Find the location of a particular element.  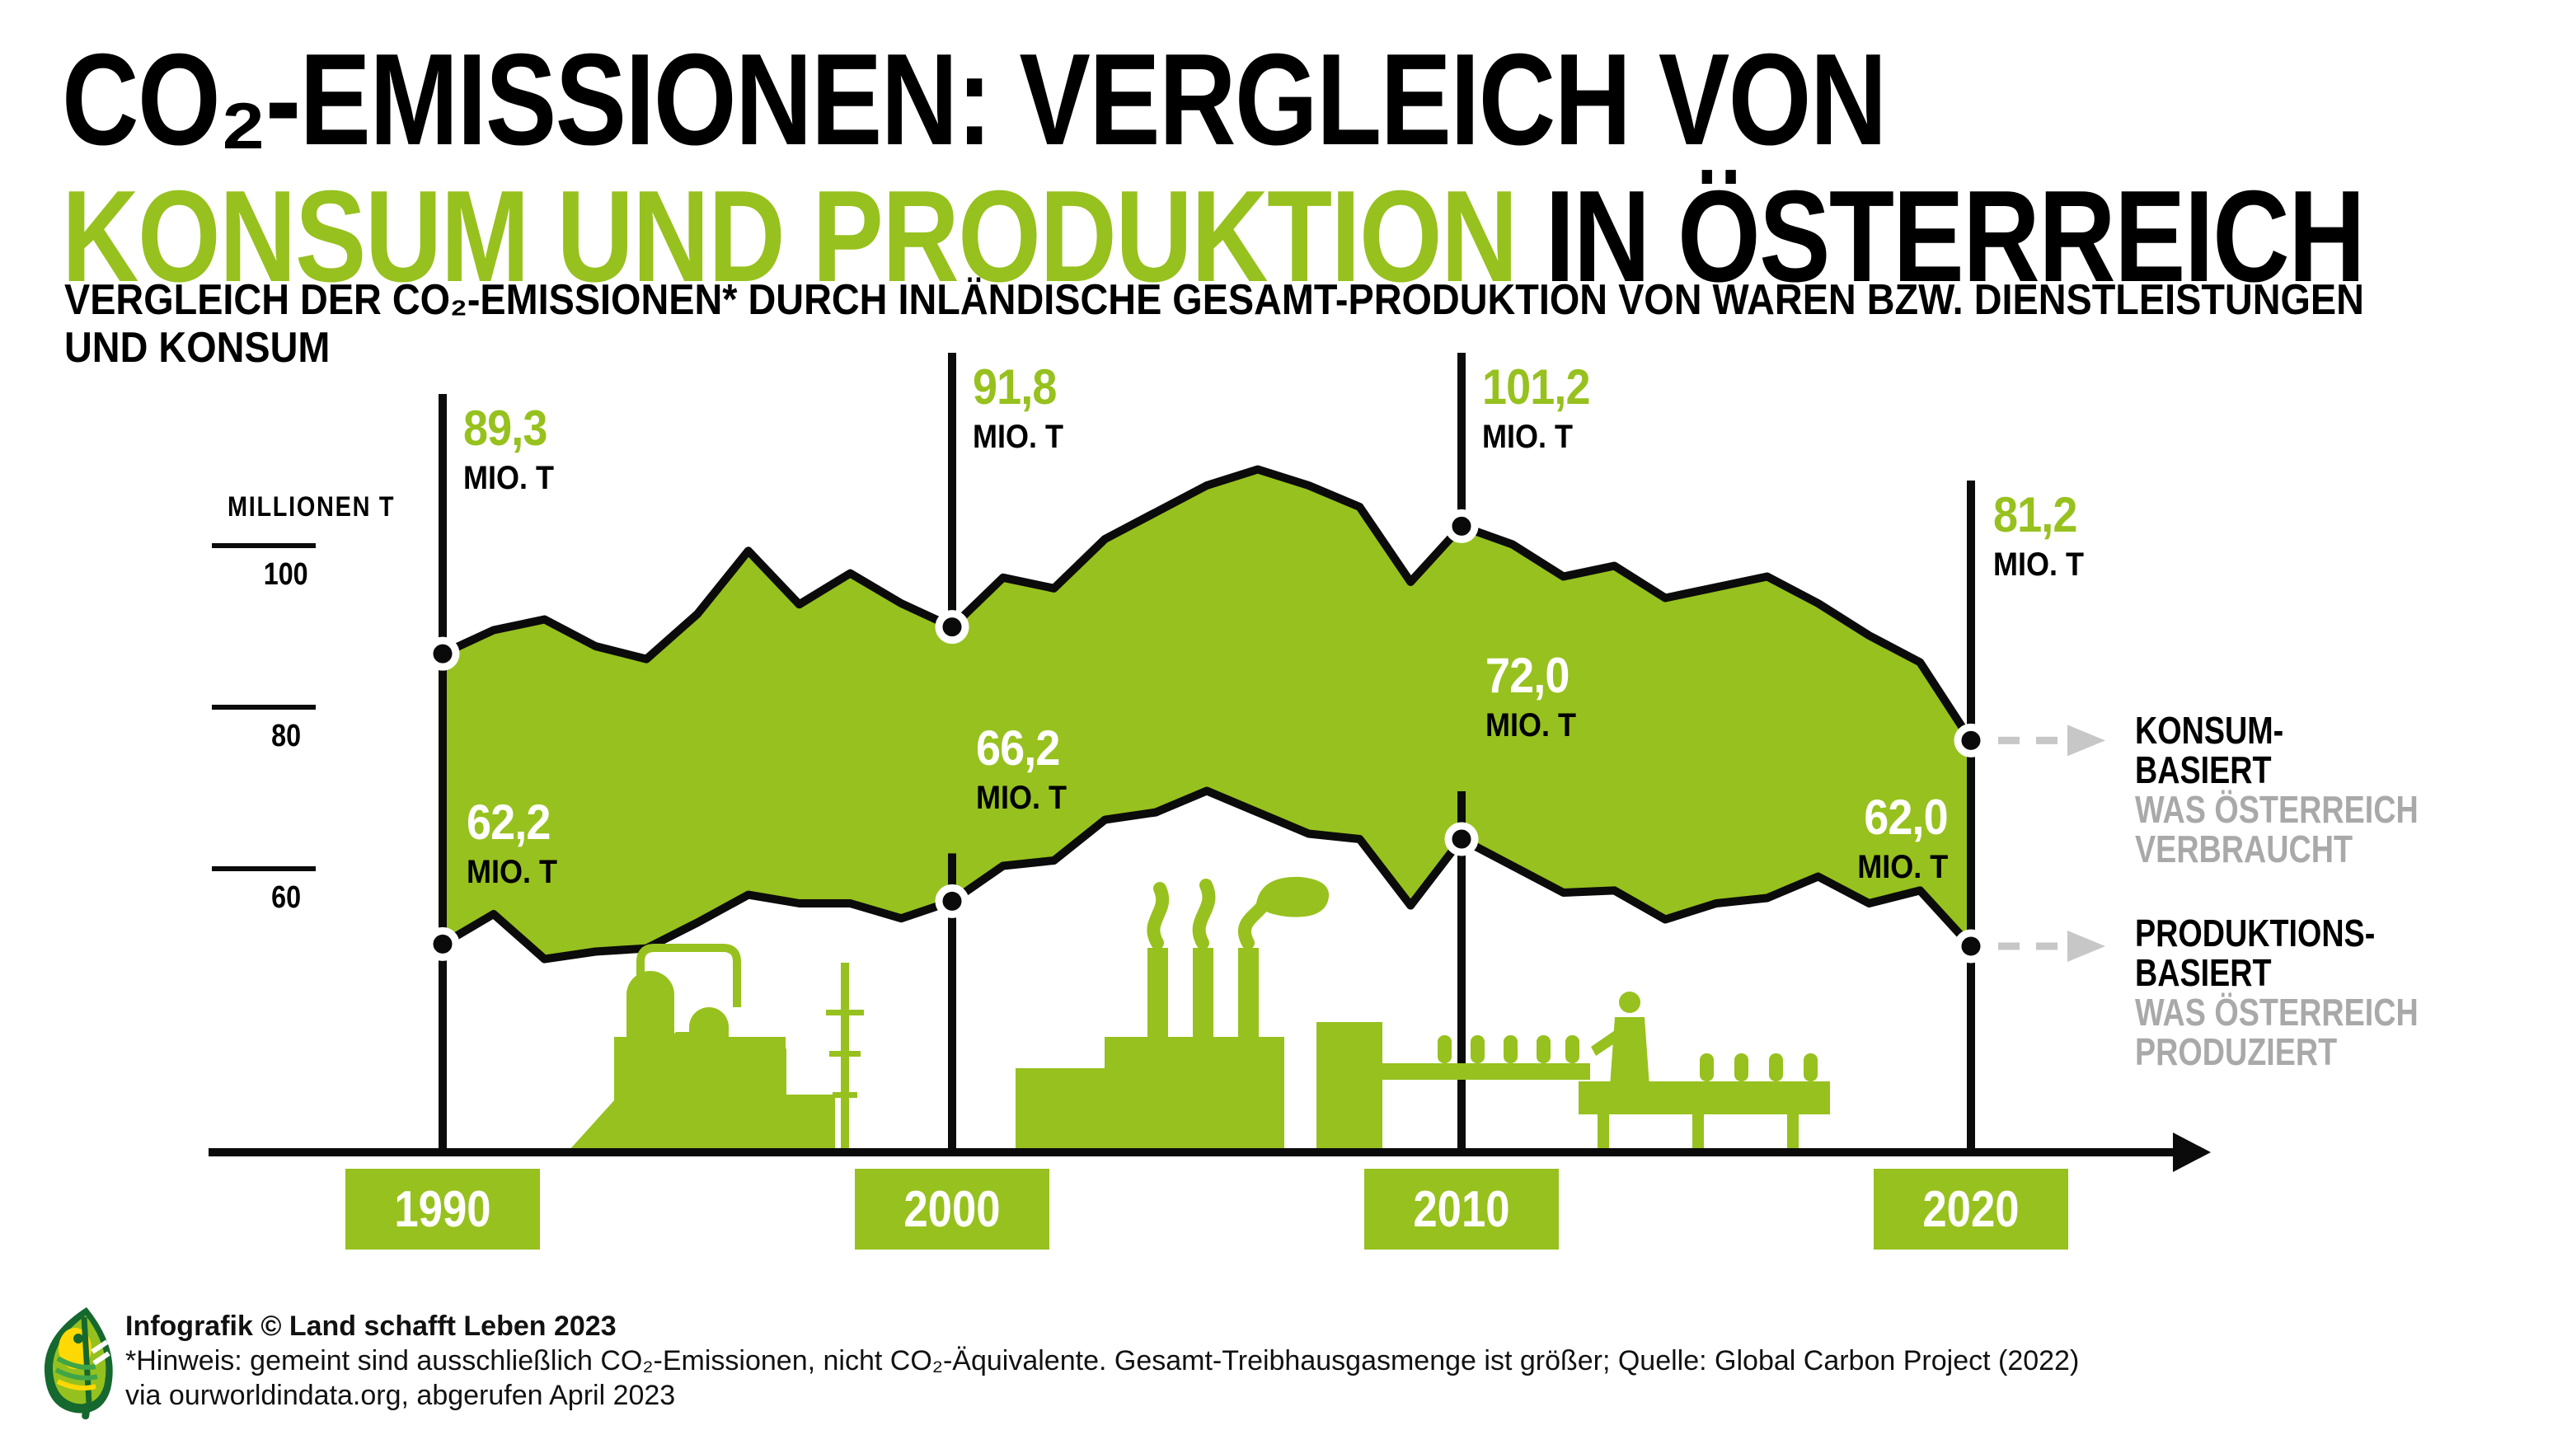

produktion-legend-arrow-head is located at coordinates (2086, 947).